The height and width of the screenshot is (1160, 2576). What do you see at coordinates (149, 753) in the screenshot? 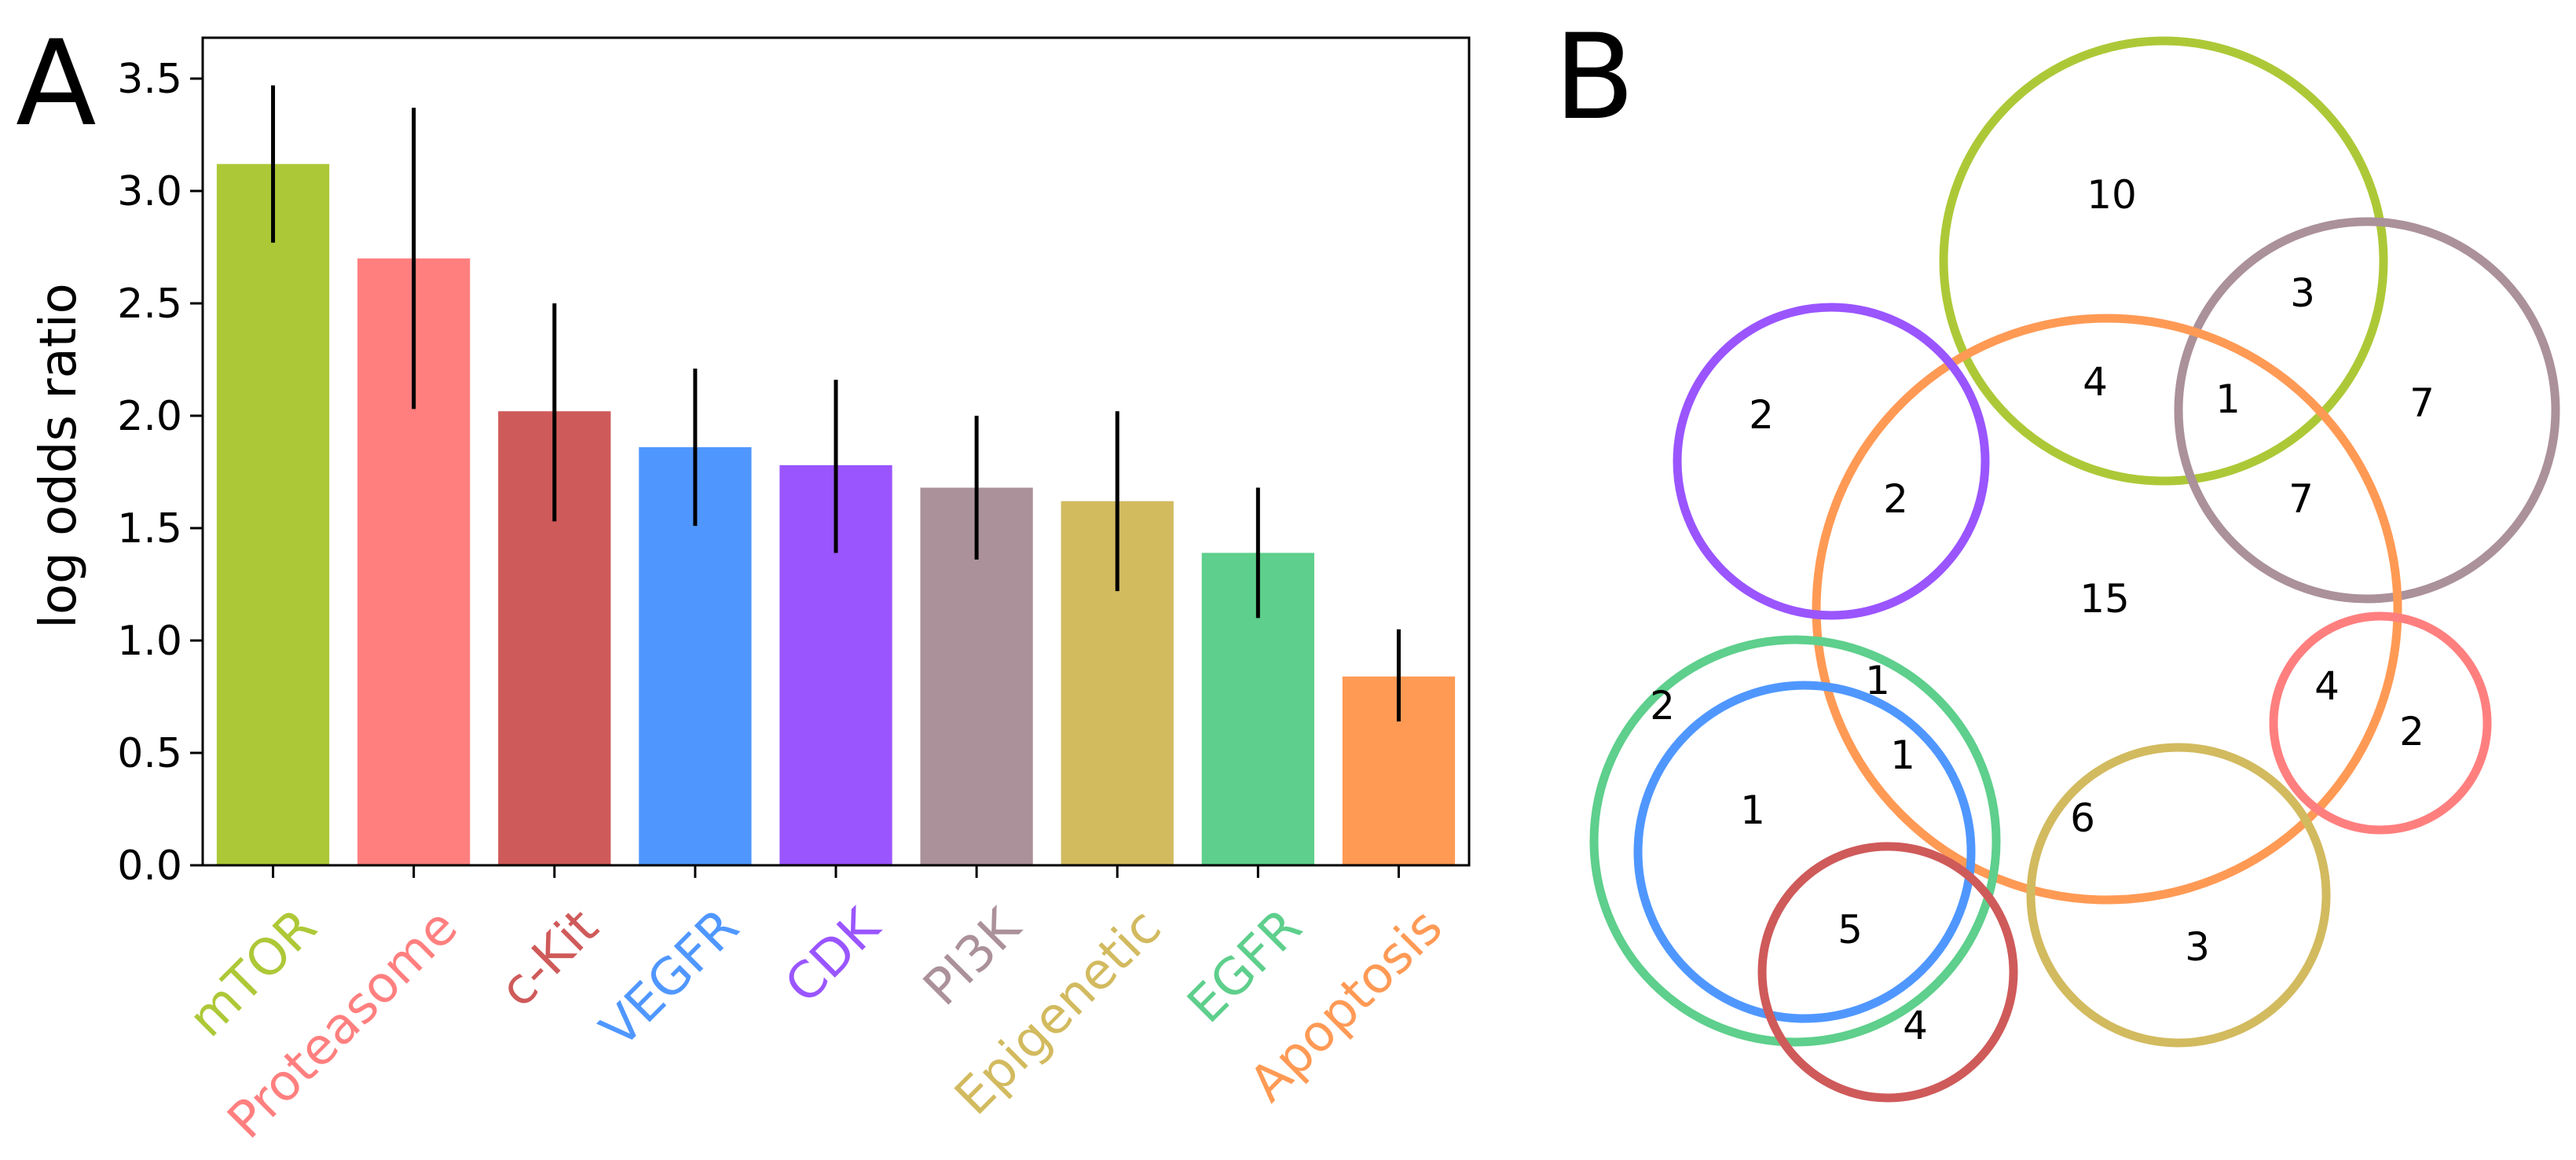
I see `y-tick-label: 0.5` at bounding box center [149, 753].